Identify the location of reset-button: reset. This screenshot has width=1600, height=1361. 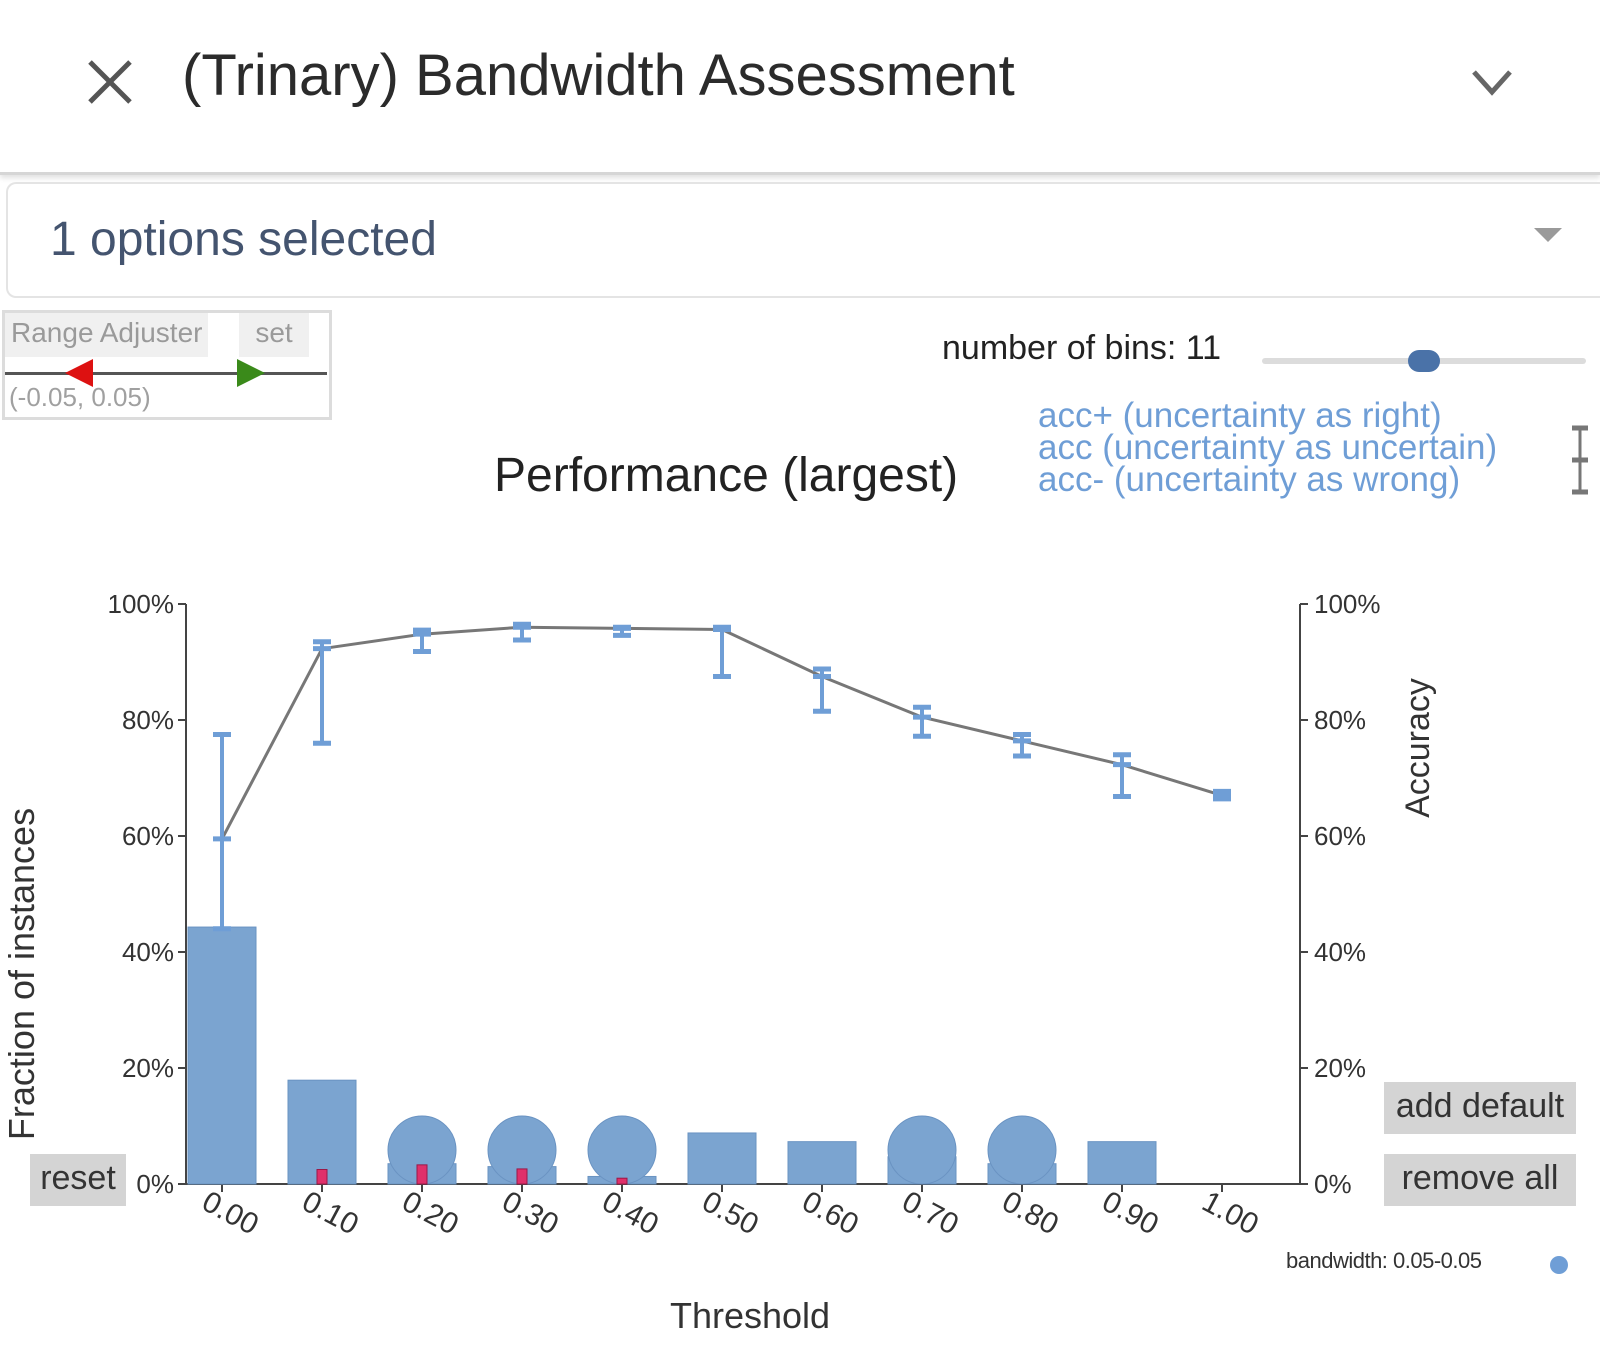
(78, 1180).